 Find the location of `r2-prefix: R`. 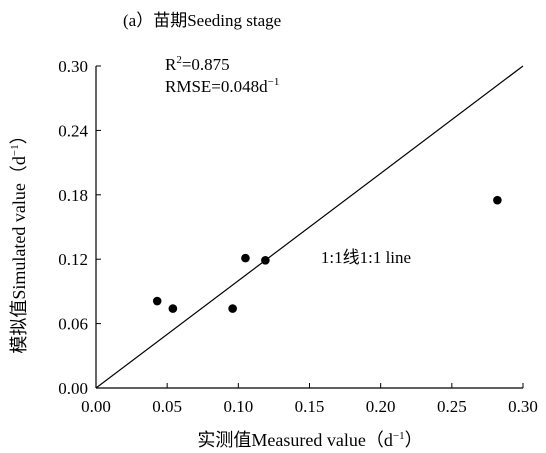

r2-prefix: R is located at coordinates (171, 64).